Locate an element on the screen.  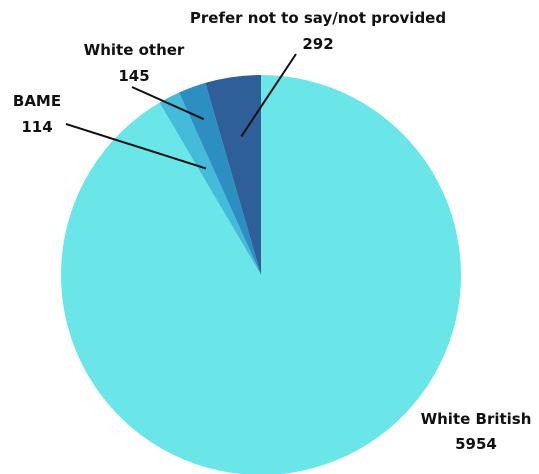
pie-slice-prefer-not-to-say-not-provided is located at coordinates (233, 175).